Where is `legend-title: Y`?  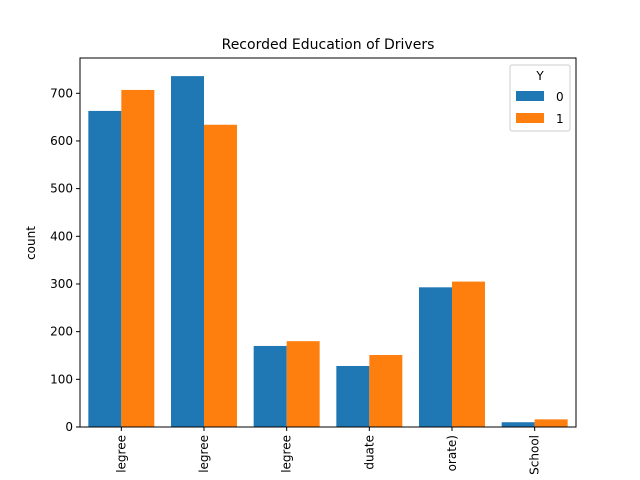
legend-title: Y is located at coordinates (539, 76).